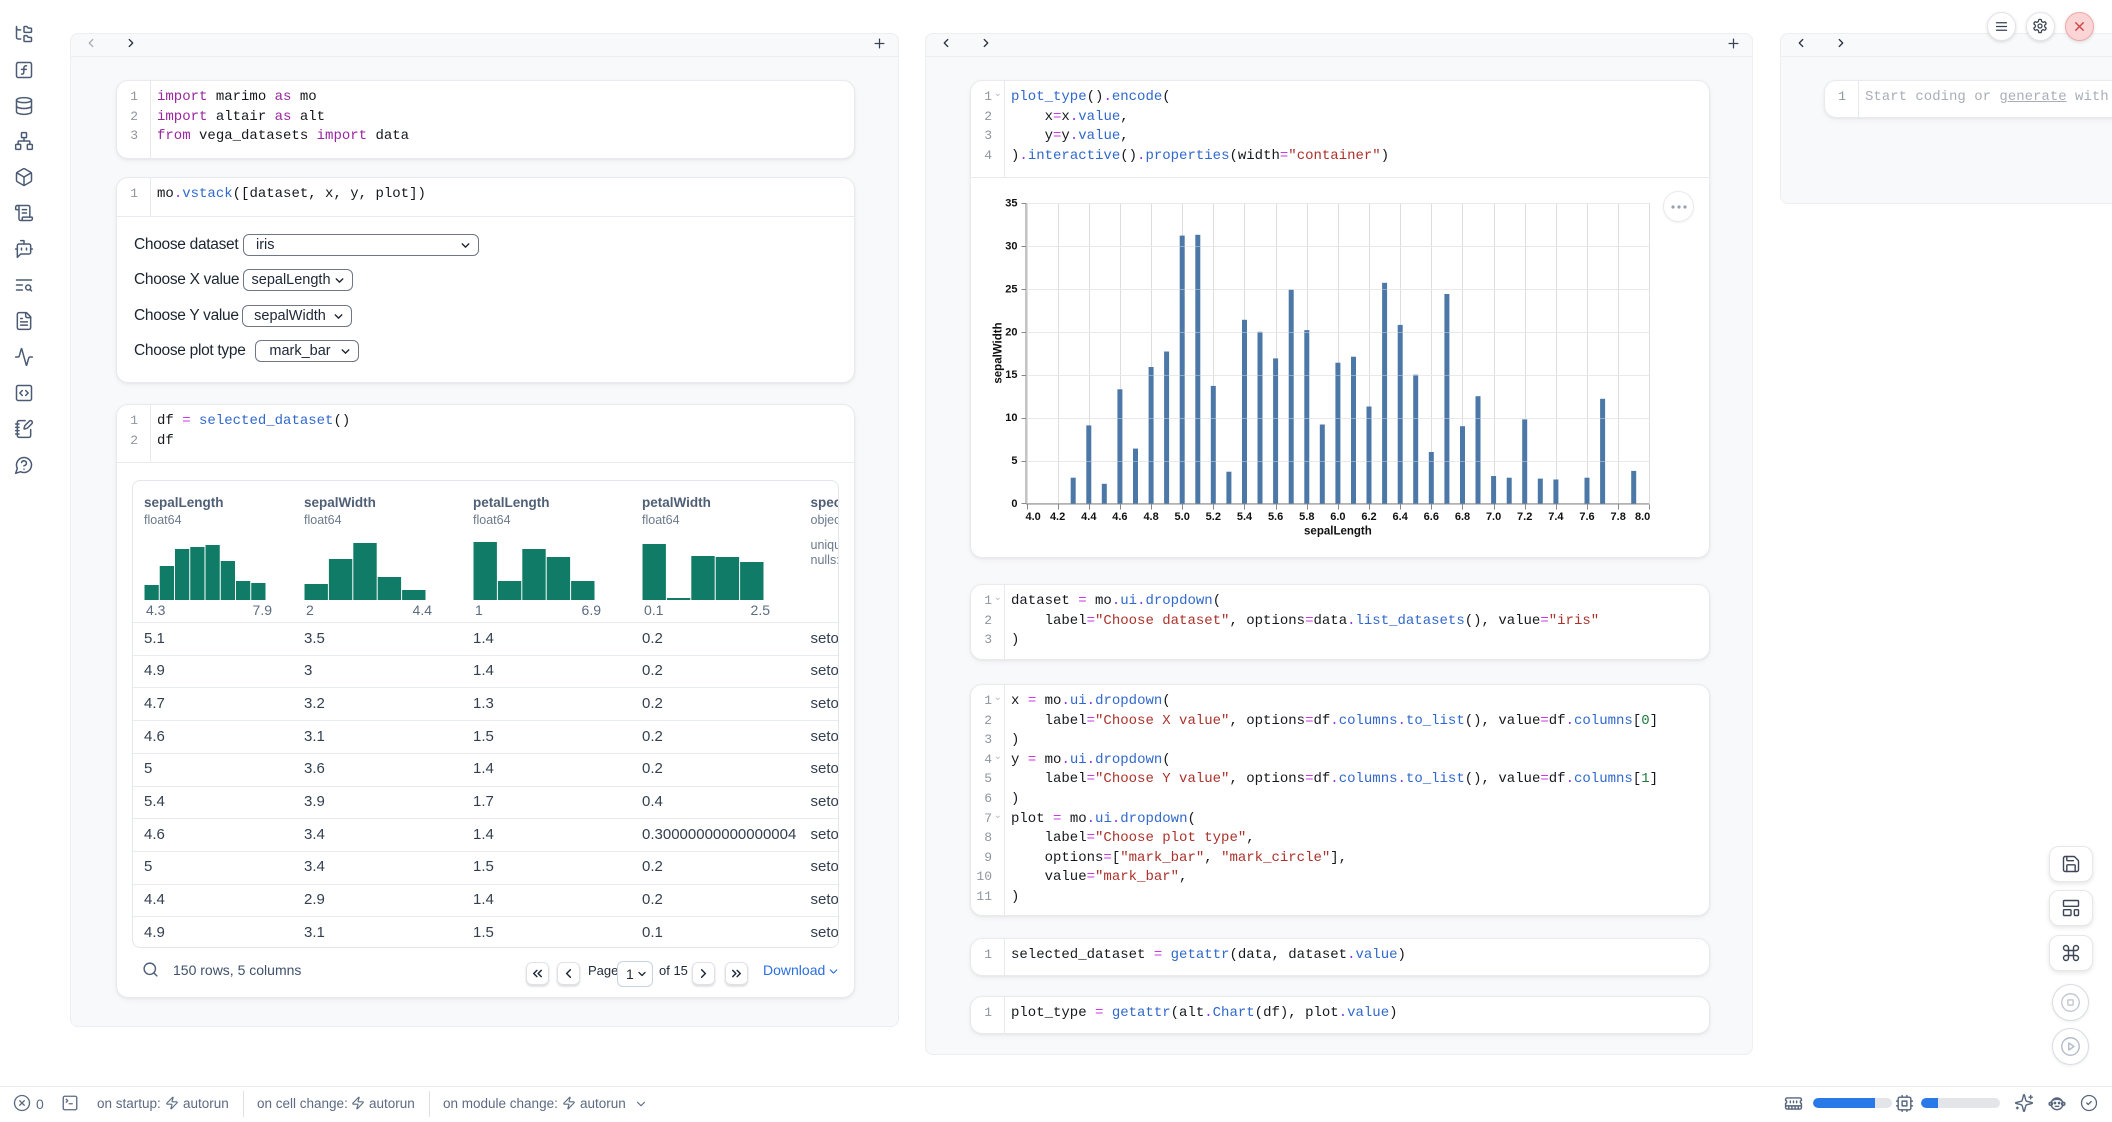 The width and height of the screenshot is (2112, 1122). I want to click on svg-text: 5.4, so click(1245, 517).